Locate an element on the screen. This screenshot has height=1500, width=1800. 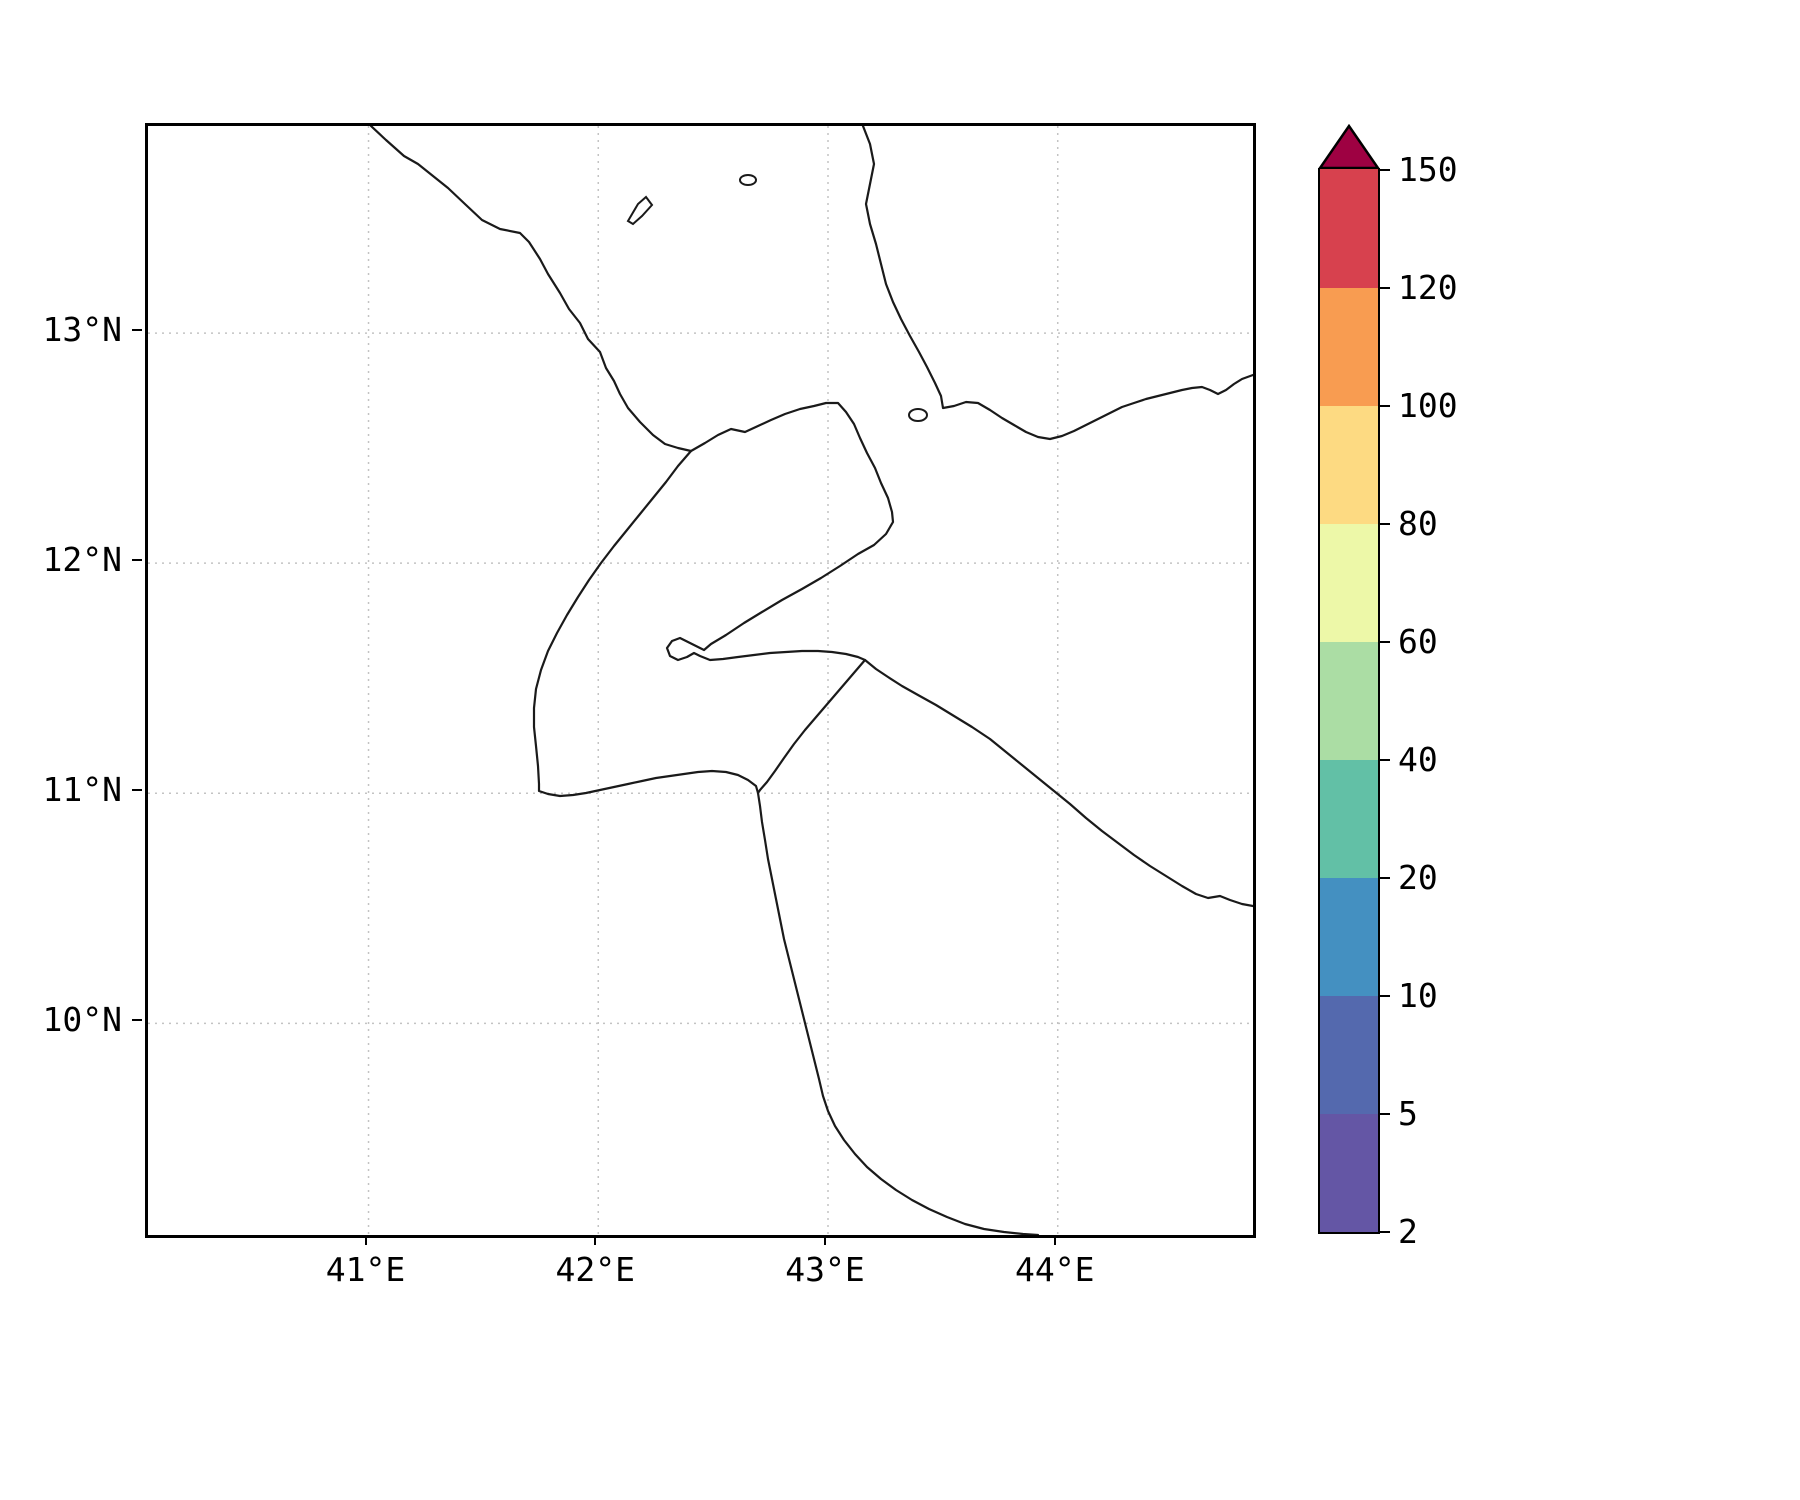
colorbar-over-arrow is located at coordinates (1349, 147).